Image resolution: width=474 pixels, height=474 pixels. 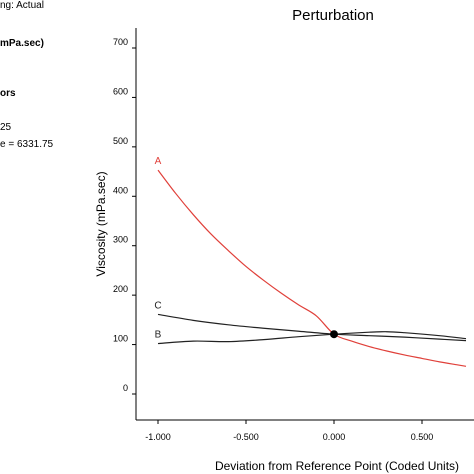 I want to click on y-tick-label: 0, so click(x=125, y=388).